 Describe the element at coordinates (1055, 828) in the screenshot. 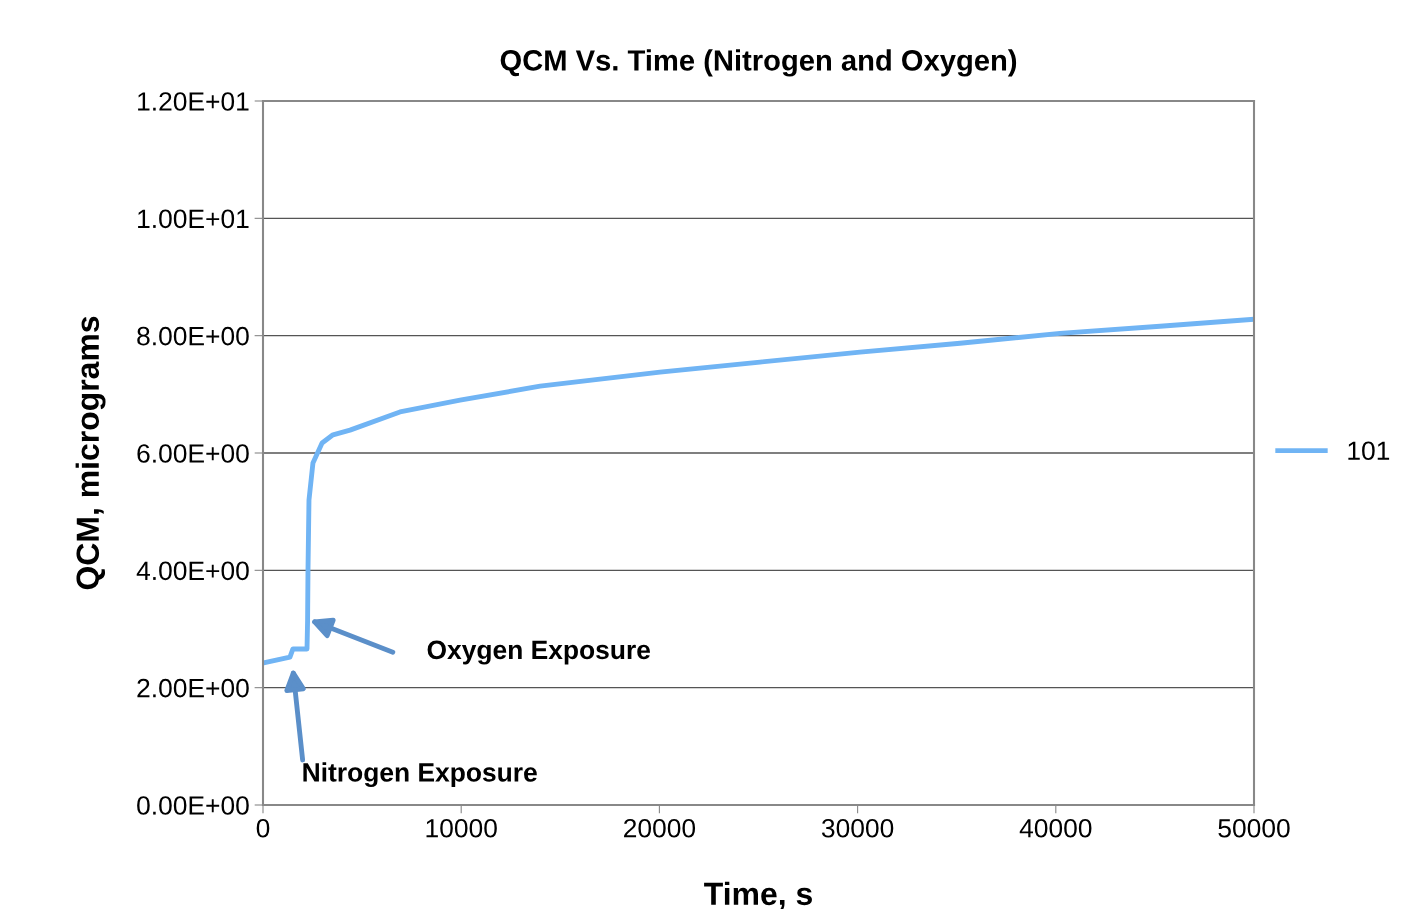

I see `x-tick-label: 40000` at that location.